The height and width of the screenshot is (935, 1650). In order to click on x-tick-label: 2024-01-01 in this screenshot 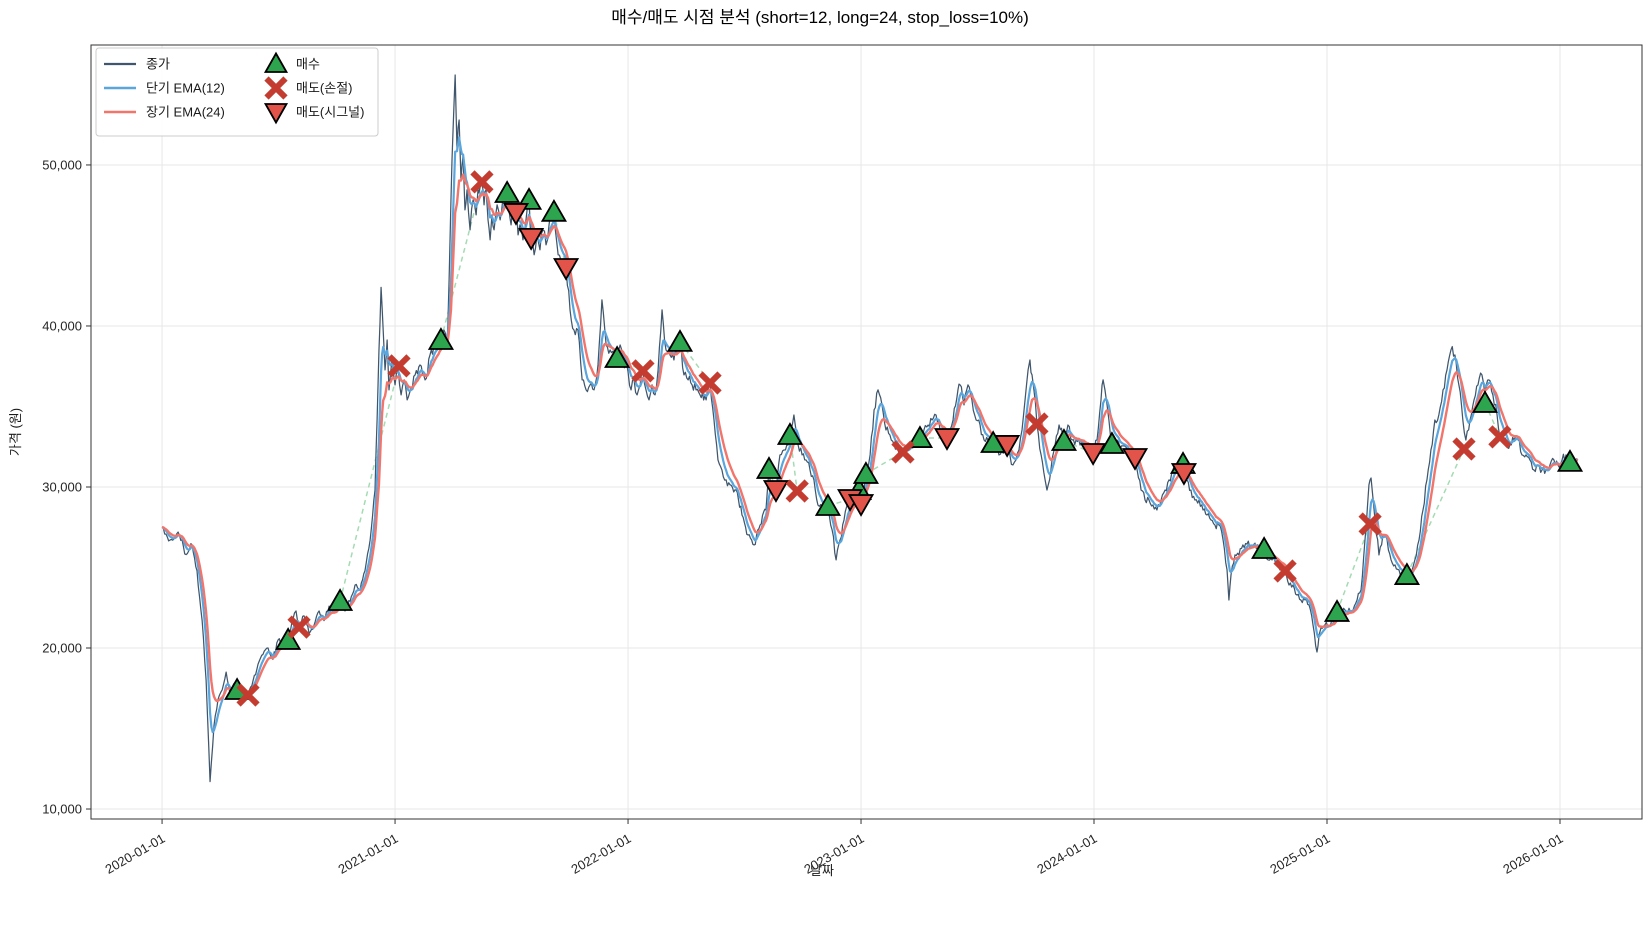, I will do `click(1066, 854)`.